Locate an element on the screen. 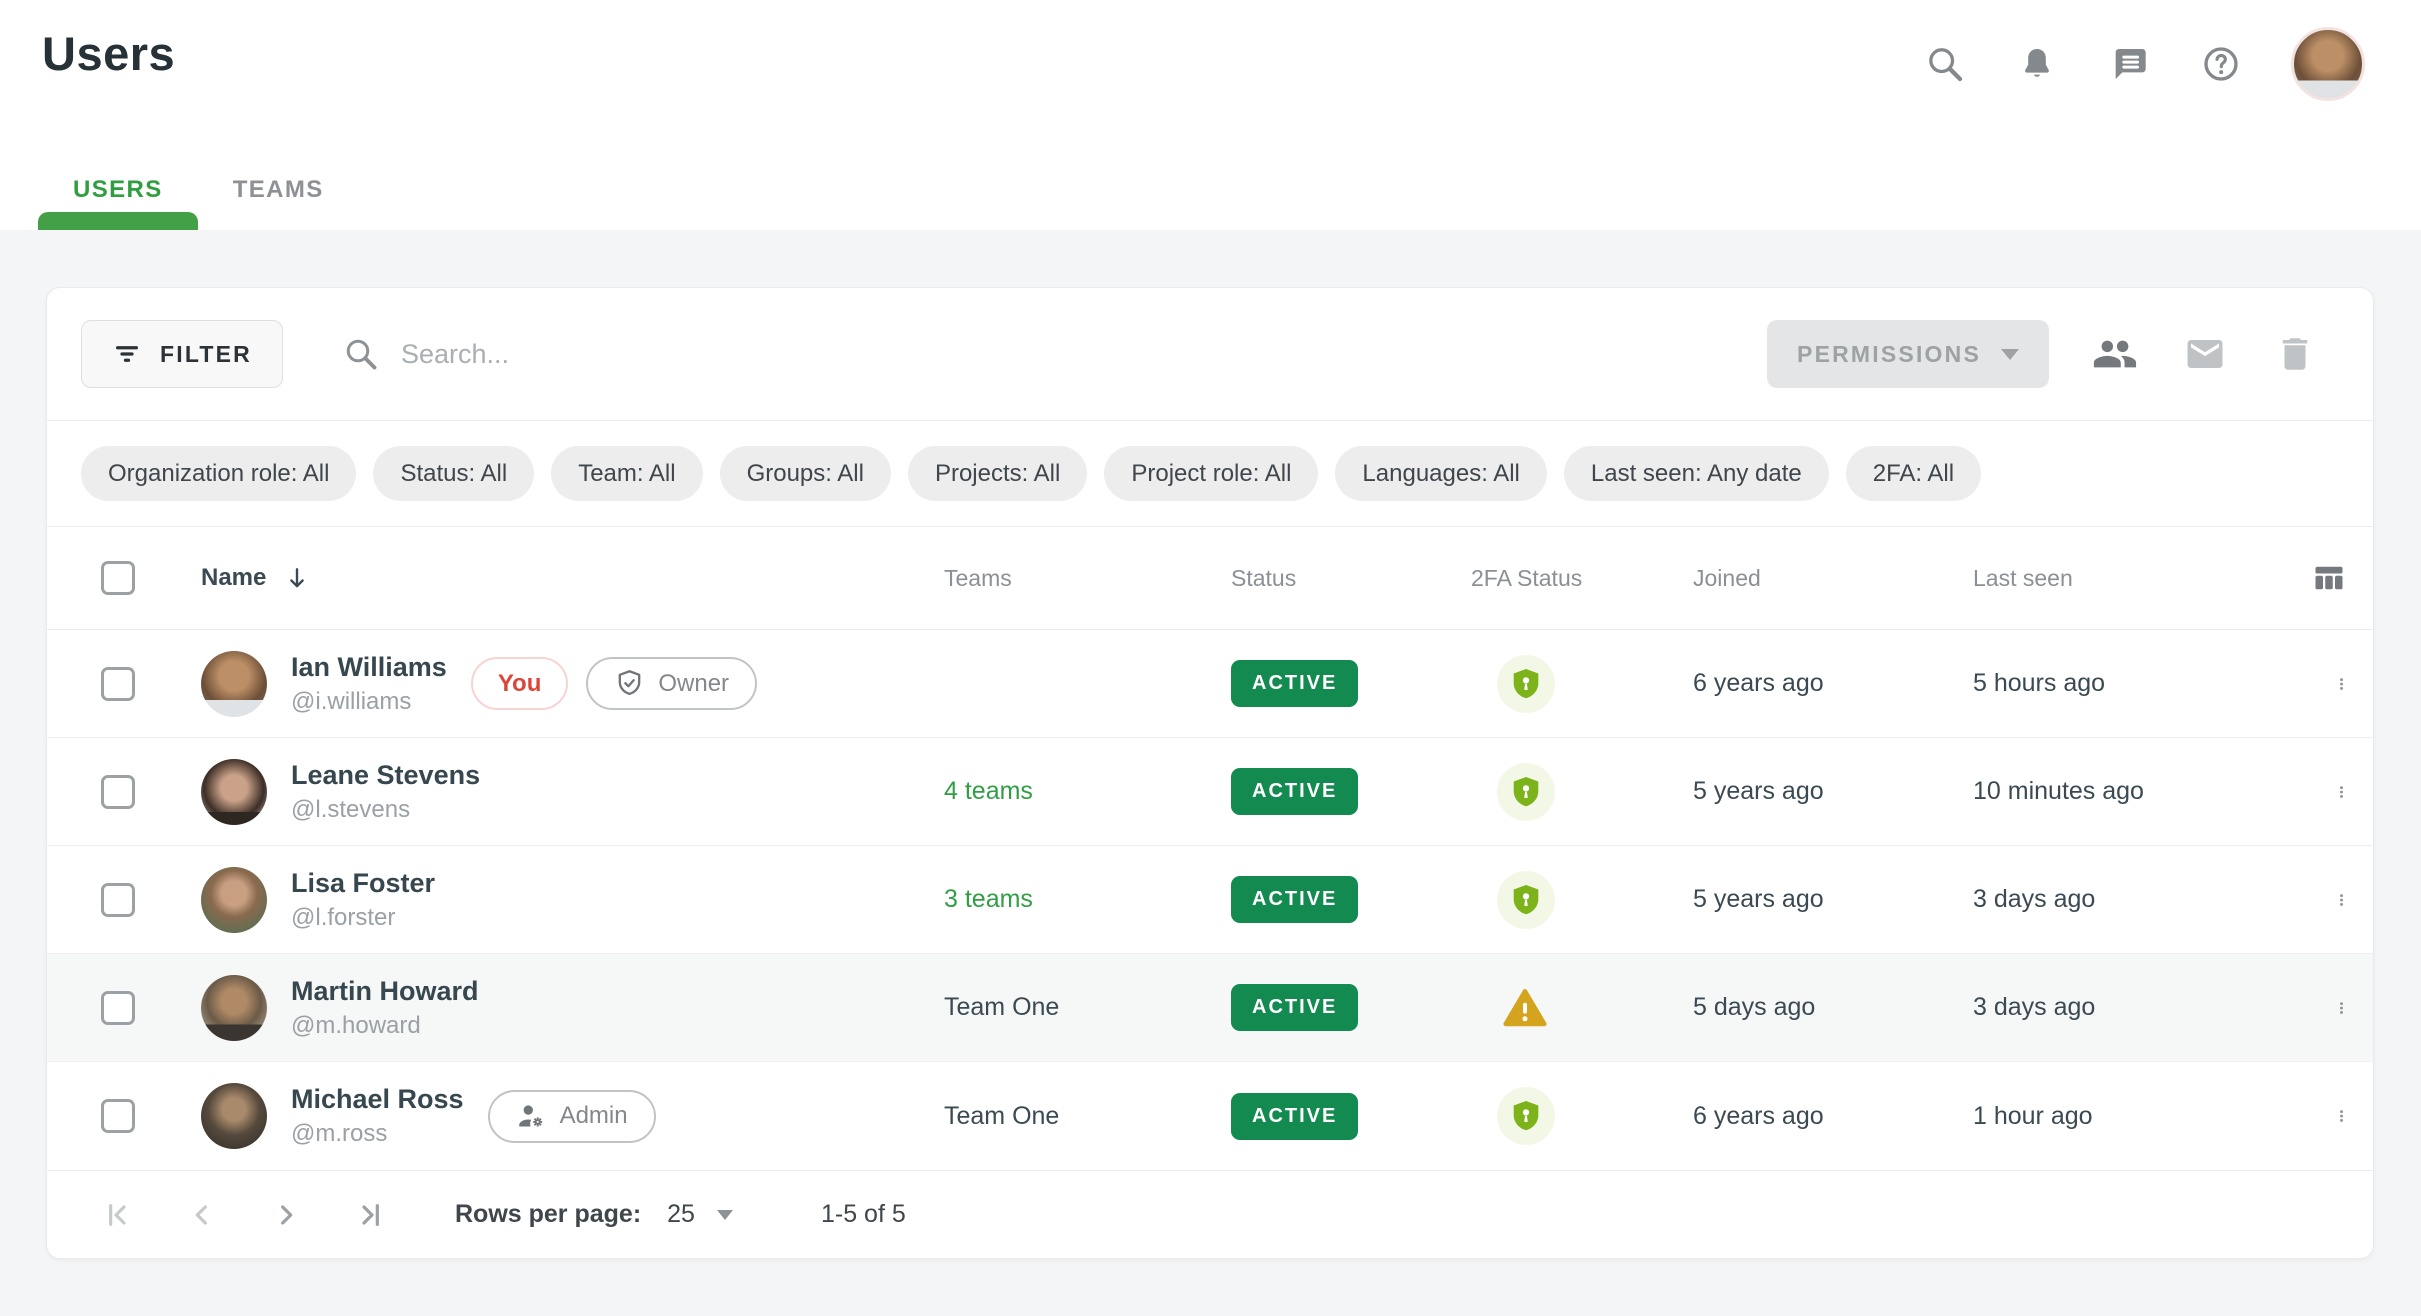 The height and width of the screenshot is (1316, 2421). joined-cell: 5 days ago is located at coordinates (1754, 1007).